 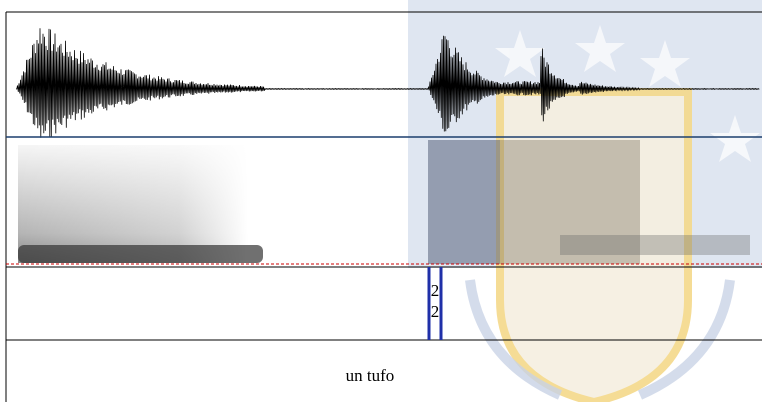 What do you see at coordinates (464, 202) in the screenshot?
I see `spectrogram-burst` at bounding box center [464, 202].